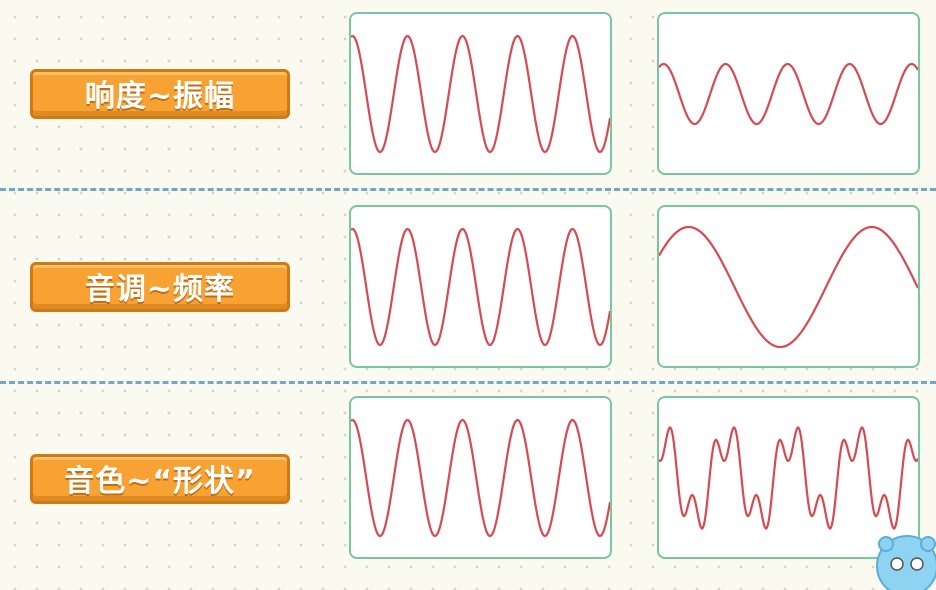  I want to click on loudness-small-amplitude-panel, so click(788, 93).